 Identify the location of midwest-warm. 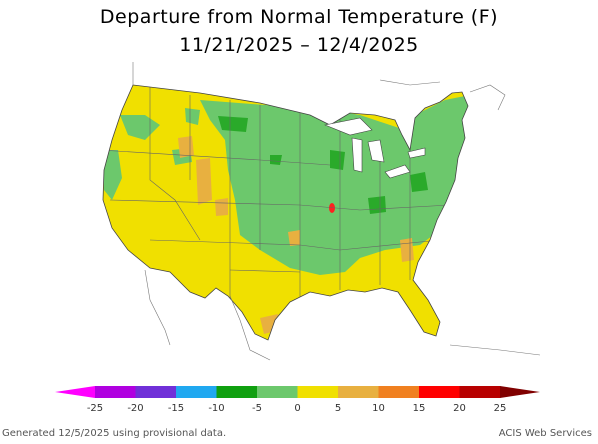
(294, 238).